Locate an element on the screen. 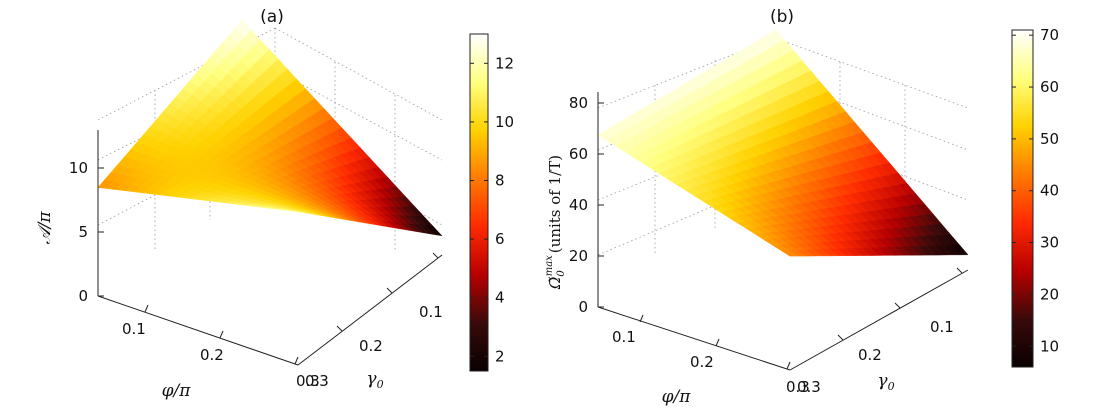  panel-a-title: (a) is located at coordinates (272, 17).